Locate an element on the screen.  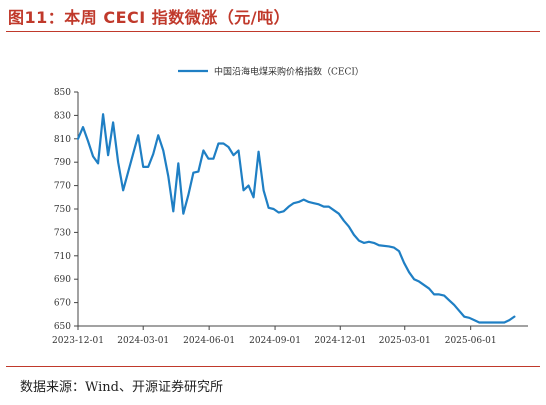
y-tick-label: 810 is located at coordinates (62, 140).